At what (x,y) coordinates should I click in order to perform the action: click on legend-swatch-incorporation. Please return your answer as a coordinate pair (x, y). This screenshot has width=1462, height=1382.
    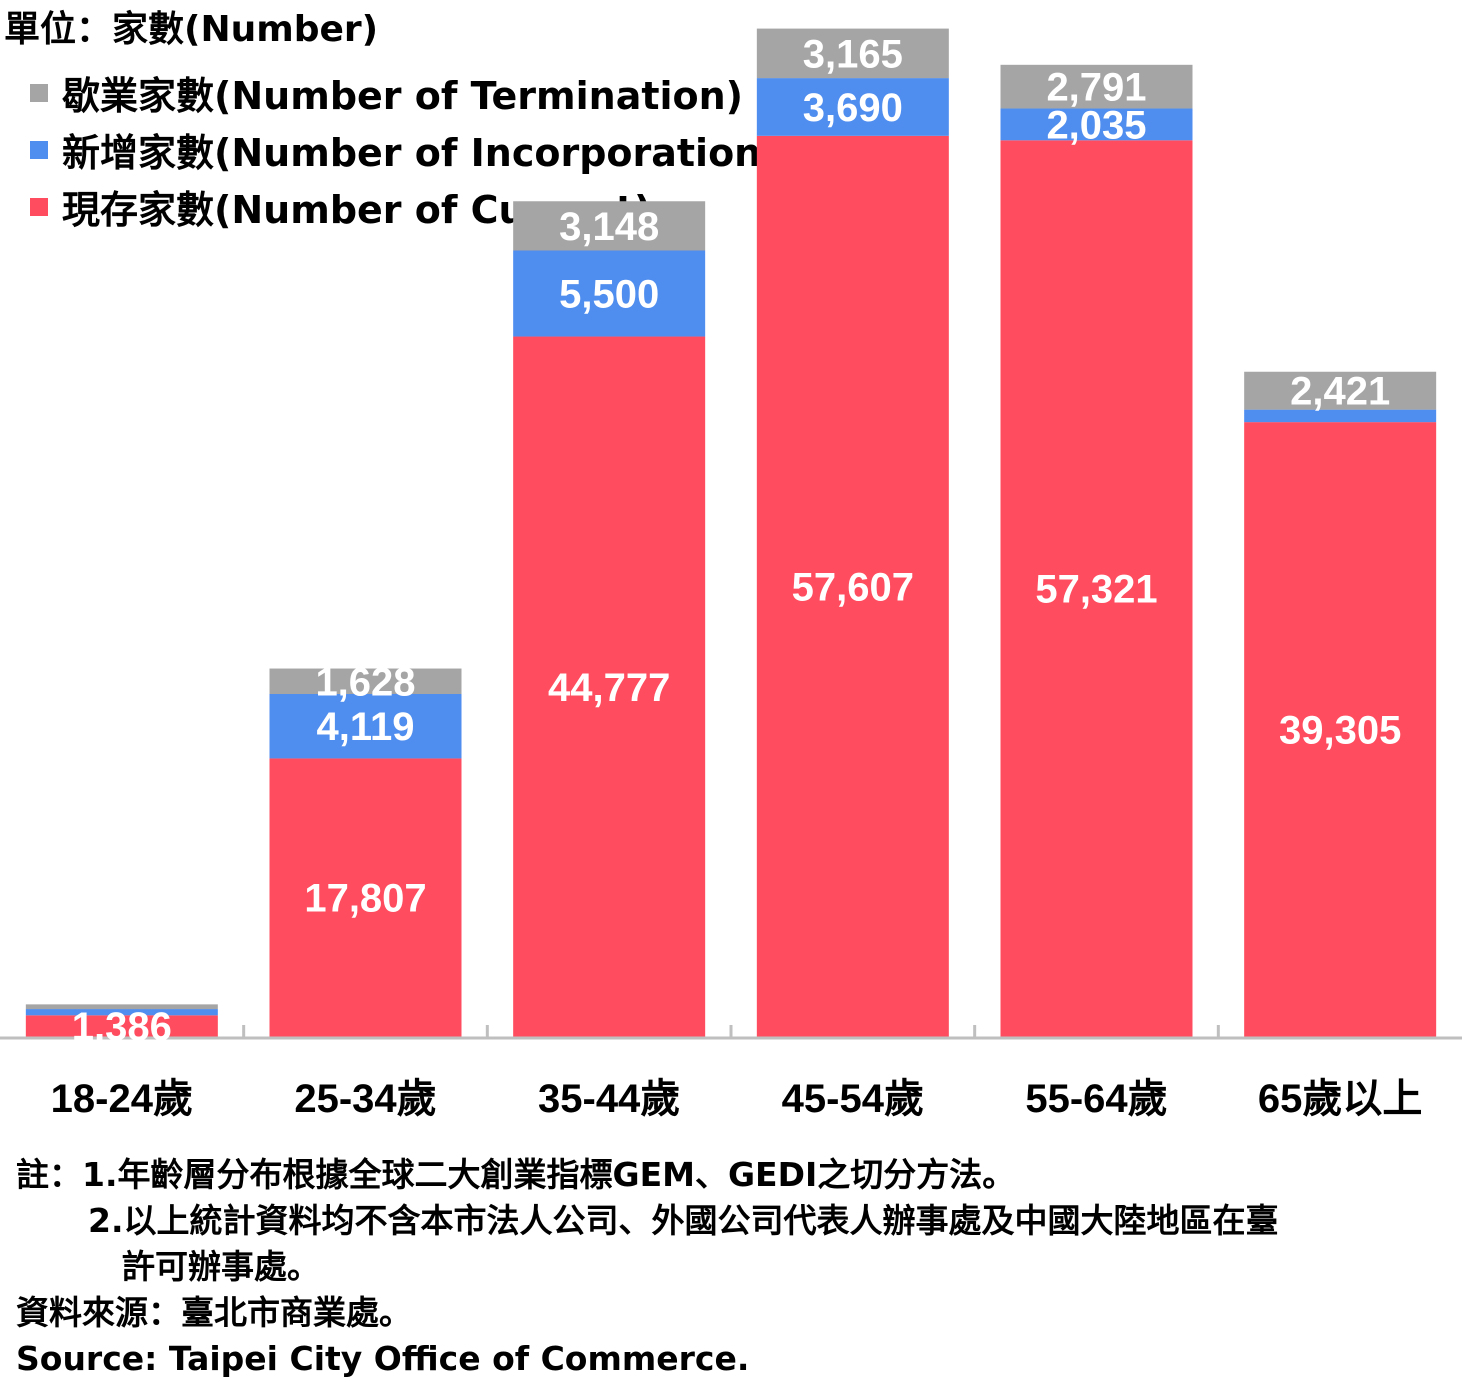
    Looking at the image, I should click on (39, 149).